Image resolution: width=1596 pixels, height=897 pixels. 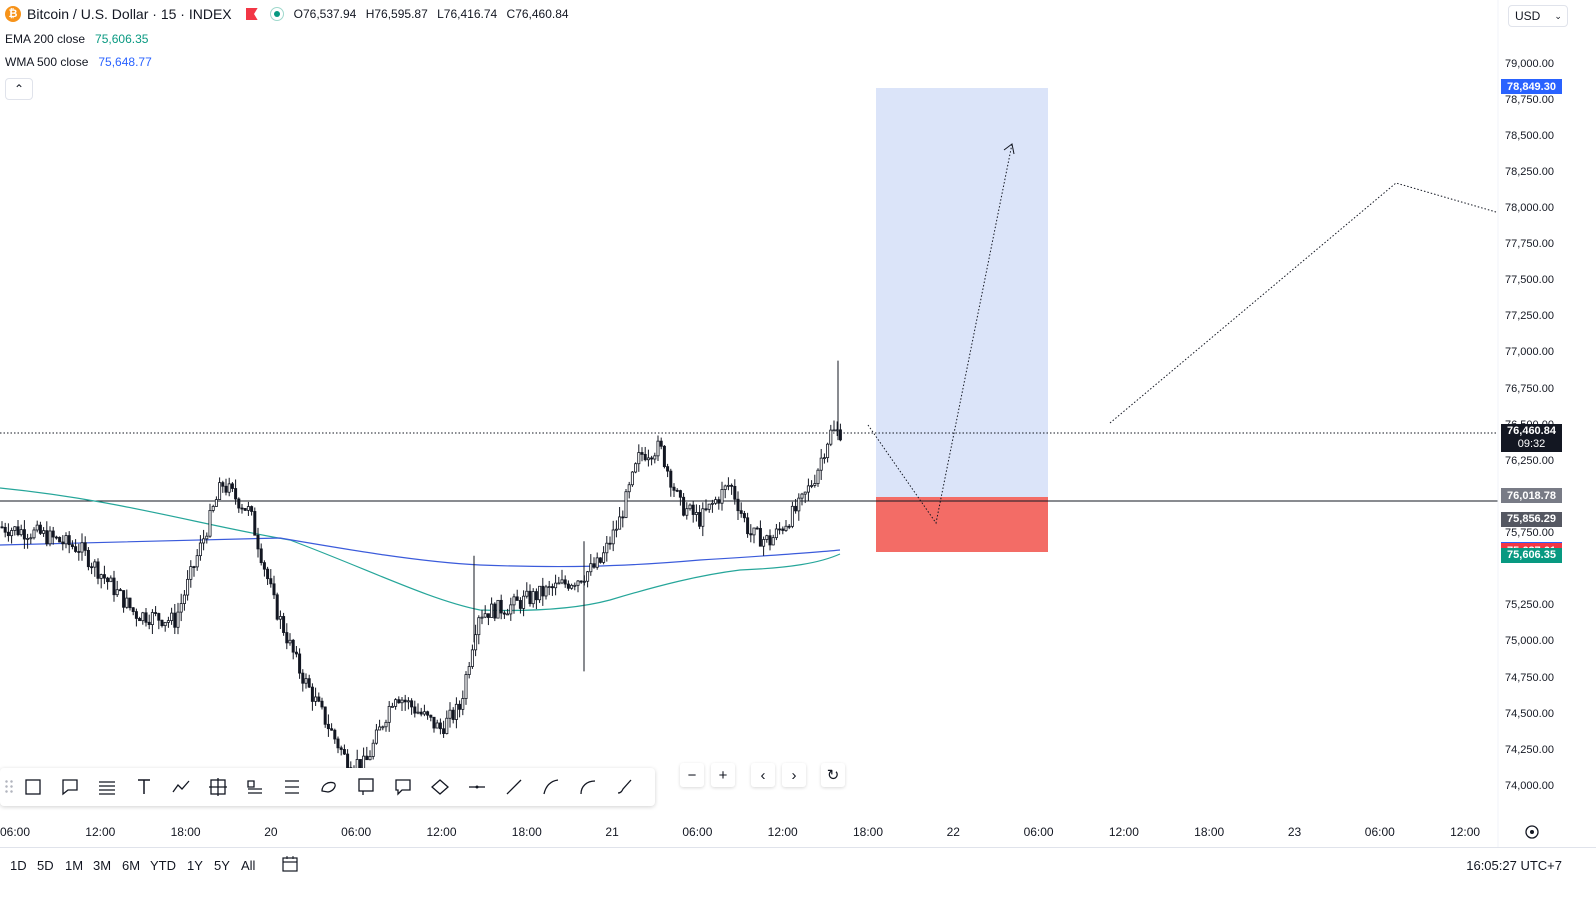 I want to click on symbol-title: Bitcoin / U.S. Dollar · 15 · INDEX, so click(x=129, y=14).